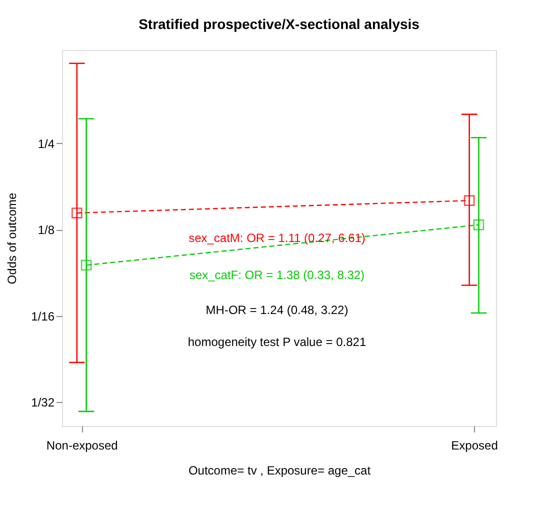  What do you see at coordinates (82, 445) in the screenshot?
I see `x-tick-label: Non-exposed` at bounding box center [82, 445].